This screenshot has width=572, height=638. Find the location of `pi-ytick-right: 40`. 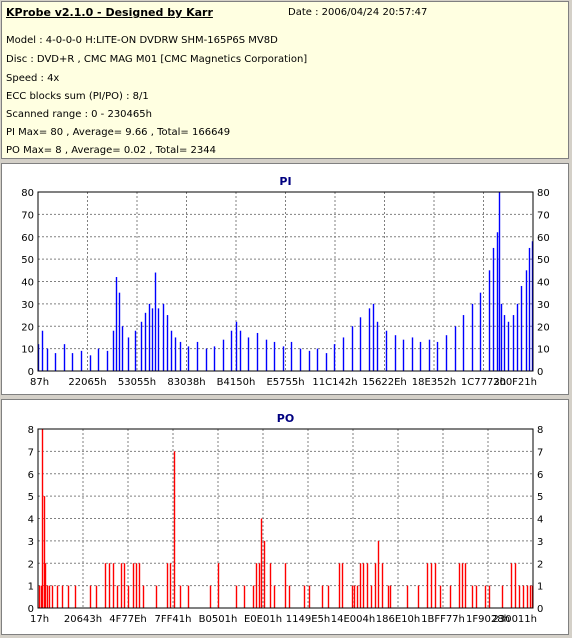

pi-ytick-right: 40 is located at coordinates (543, 283).